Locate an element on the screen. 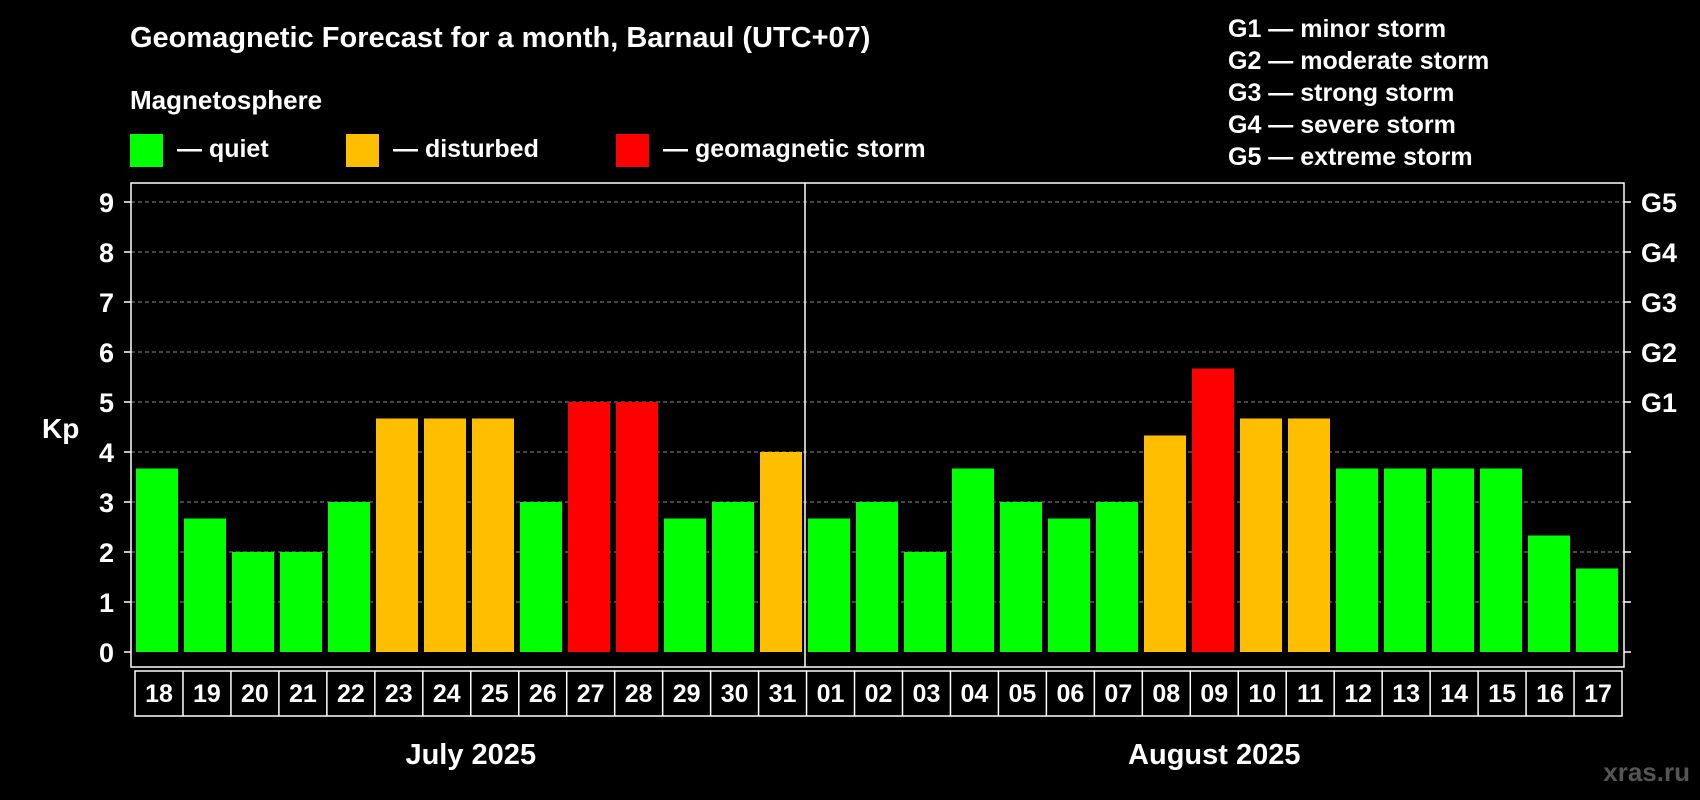 The height and width of the screenshot is (800, 1700). y-axis-label: Kp is located at coordinates (60, 428).